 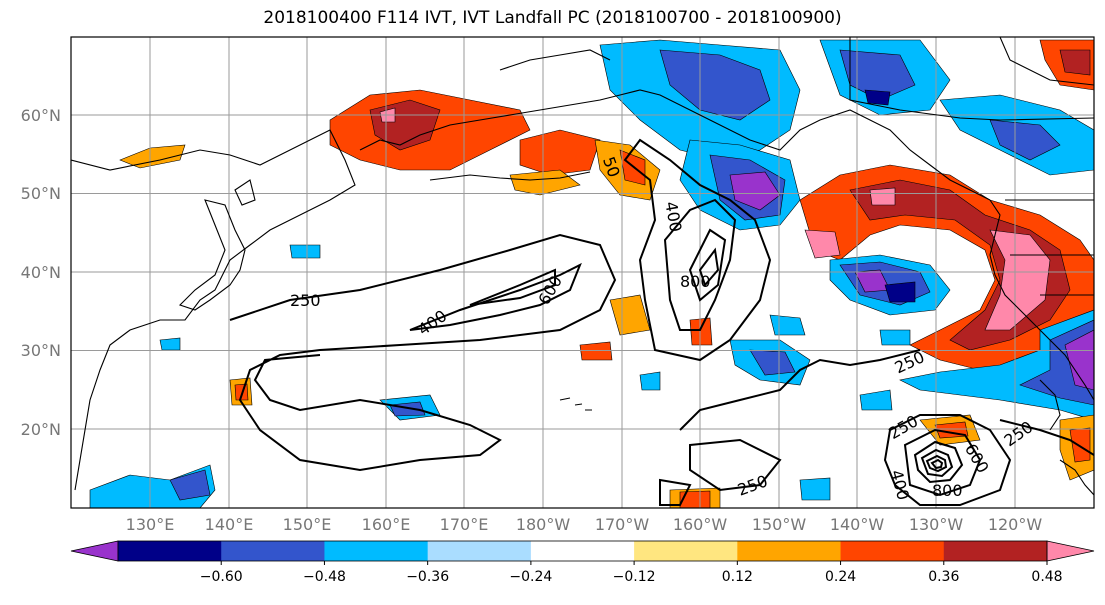 What do you see at coordinates (305, 300) in the screenshot?
I see `contour-label: 250` at bounding box center [305, 300].